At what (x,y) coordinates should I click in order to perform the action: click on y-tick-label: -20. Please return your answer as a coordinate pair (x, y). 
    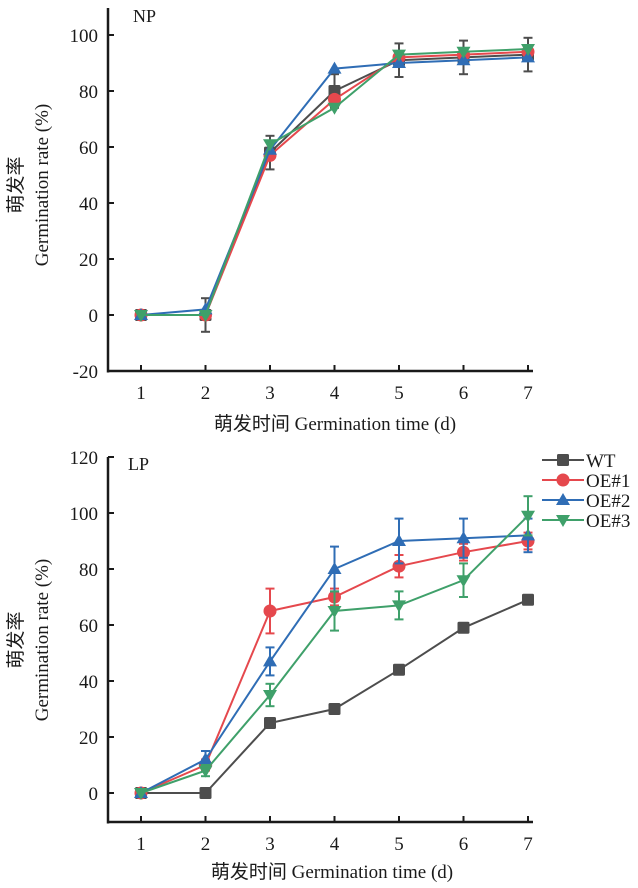
    Looking at the image, I should click on (85, 372).